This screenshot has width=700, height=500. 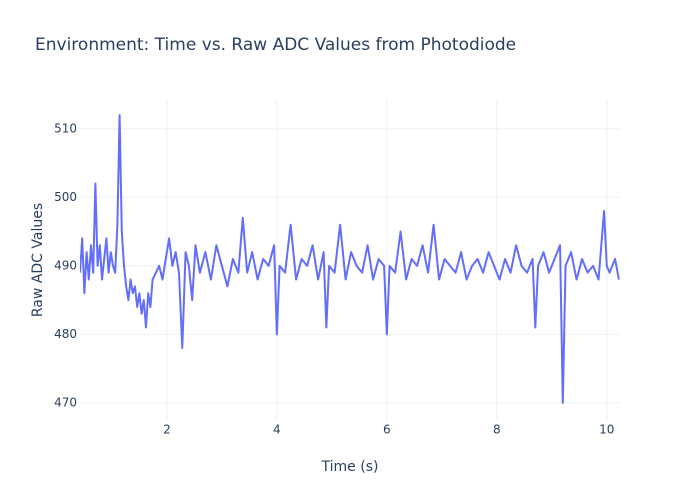 What do you see at coordinates (606, 430) in the screenshot?
I see `x-tick-label: 10` at bounding box center [606, 430].